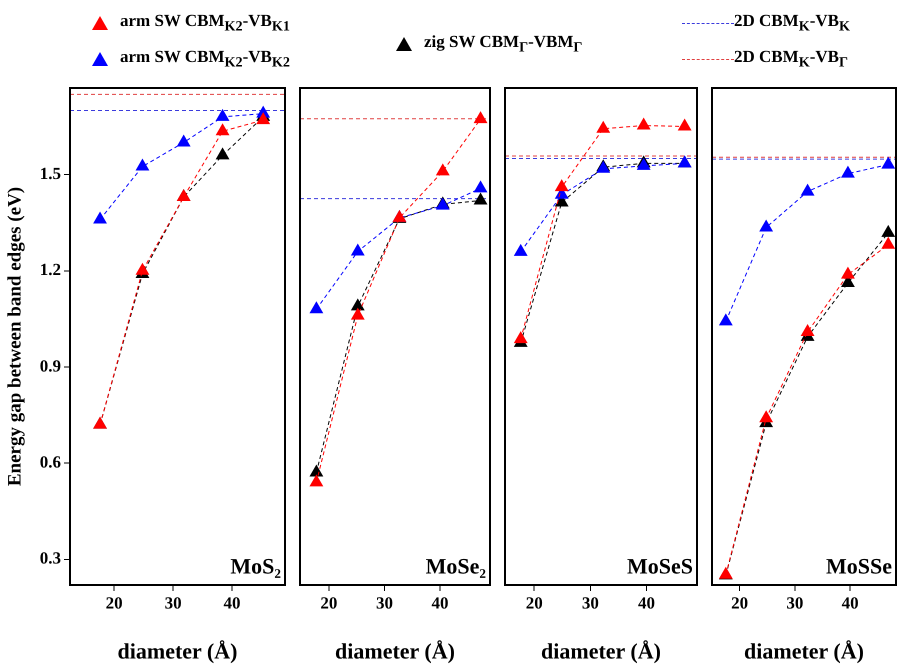 This screenshot has height=670, width=904. What do you see at coordinates (50, 462) in the screenshot?
I see `y-tick-label: 0.6` at bounding box center [50, 462].